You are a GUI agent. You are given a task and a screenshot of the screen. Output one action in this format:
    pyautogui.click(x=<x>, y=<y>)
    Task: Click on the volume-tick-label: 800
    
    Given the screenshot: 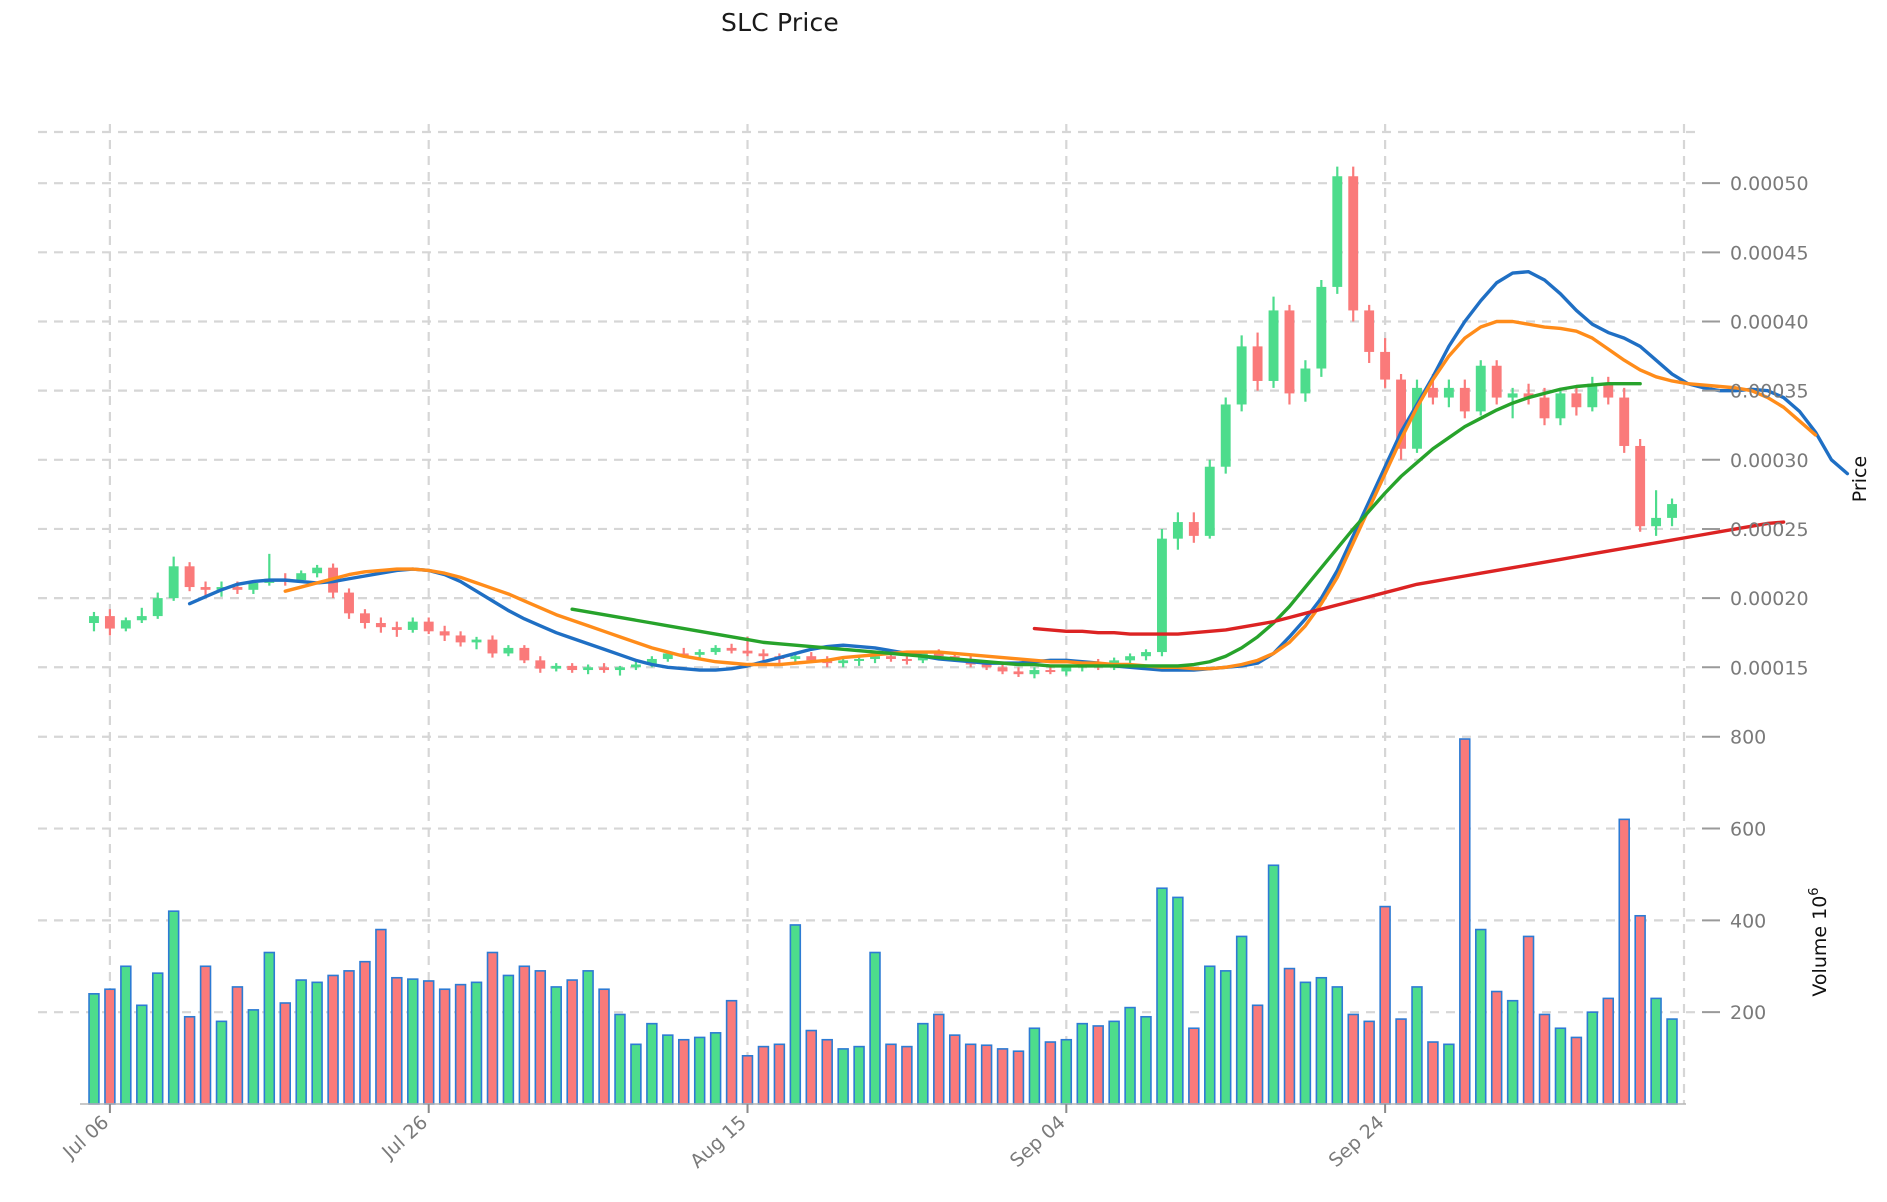 What is the action you would take?
    pyautogui.click(x=1748, y=738)
    